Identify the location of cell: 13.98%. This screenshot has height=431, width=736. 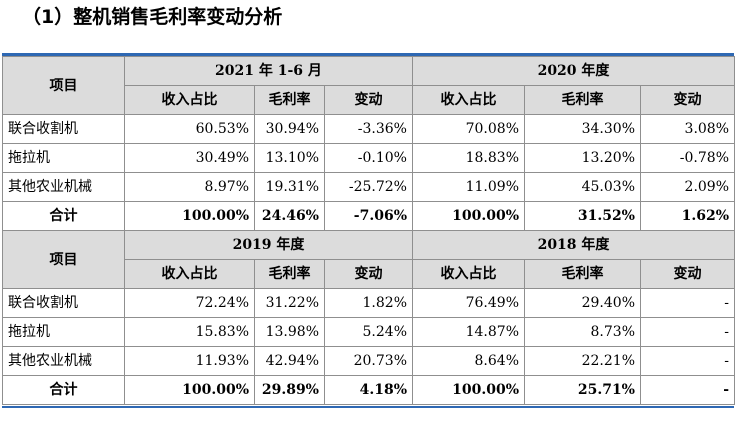
(289, 332).